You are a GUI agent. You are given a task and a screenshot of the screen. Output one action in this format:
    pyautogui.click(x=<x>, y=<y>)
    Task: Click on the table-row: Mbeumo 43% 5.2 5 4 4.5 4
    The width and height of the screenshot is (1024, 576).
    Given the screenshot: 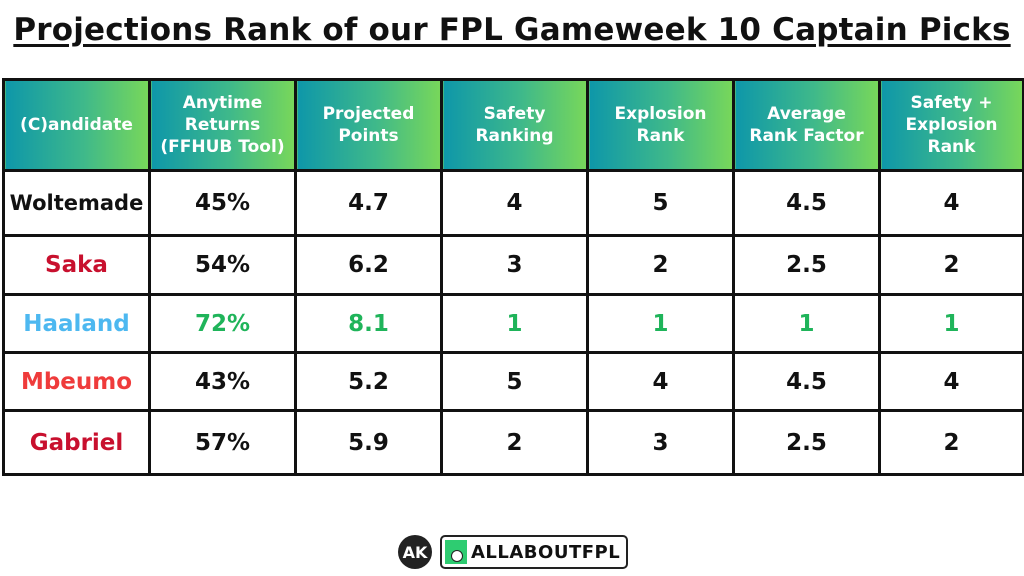 What is the action you would take?
    pyautogui.click(x=513, y=381)
    